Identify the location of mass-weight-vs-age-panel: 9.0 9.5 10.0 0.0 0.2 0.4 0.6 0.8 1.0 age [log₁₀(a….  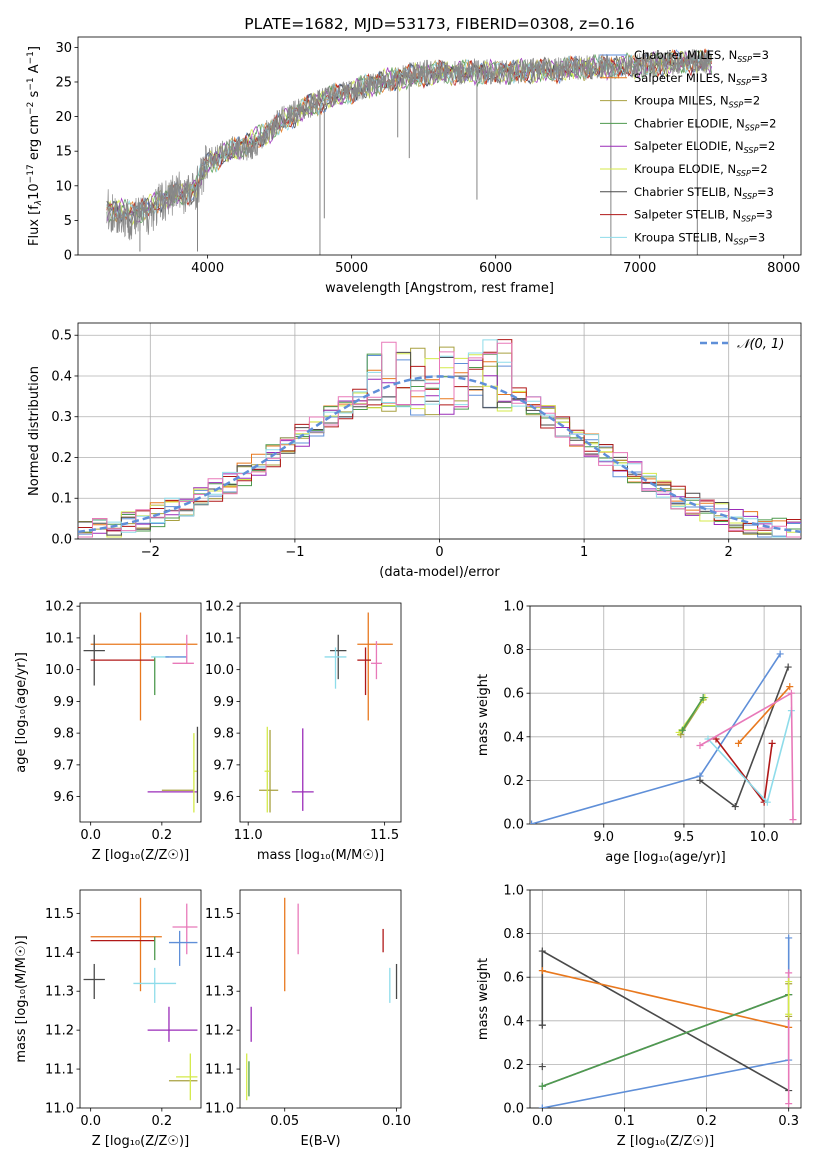
(639, 732).